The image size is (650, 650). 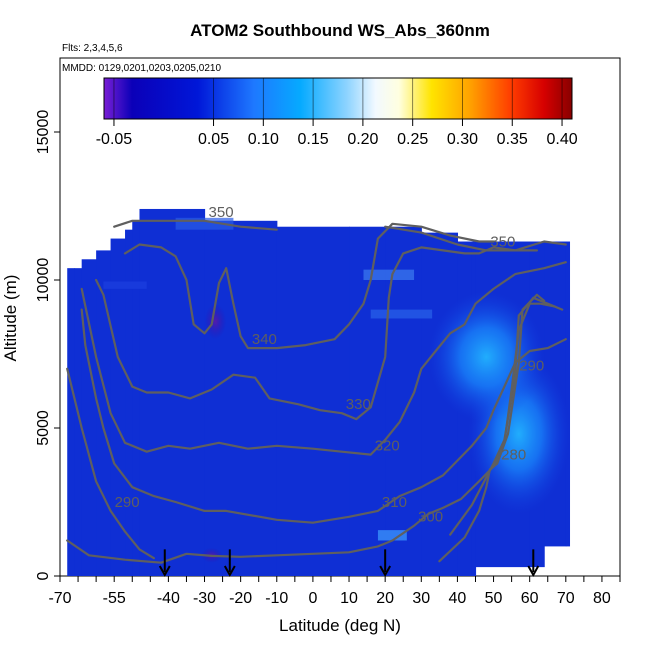 I want to click on contour-label: 340, so click(x=264, y=339).